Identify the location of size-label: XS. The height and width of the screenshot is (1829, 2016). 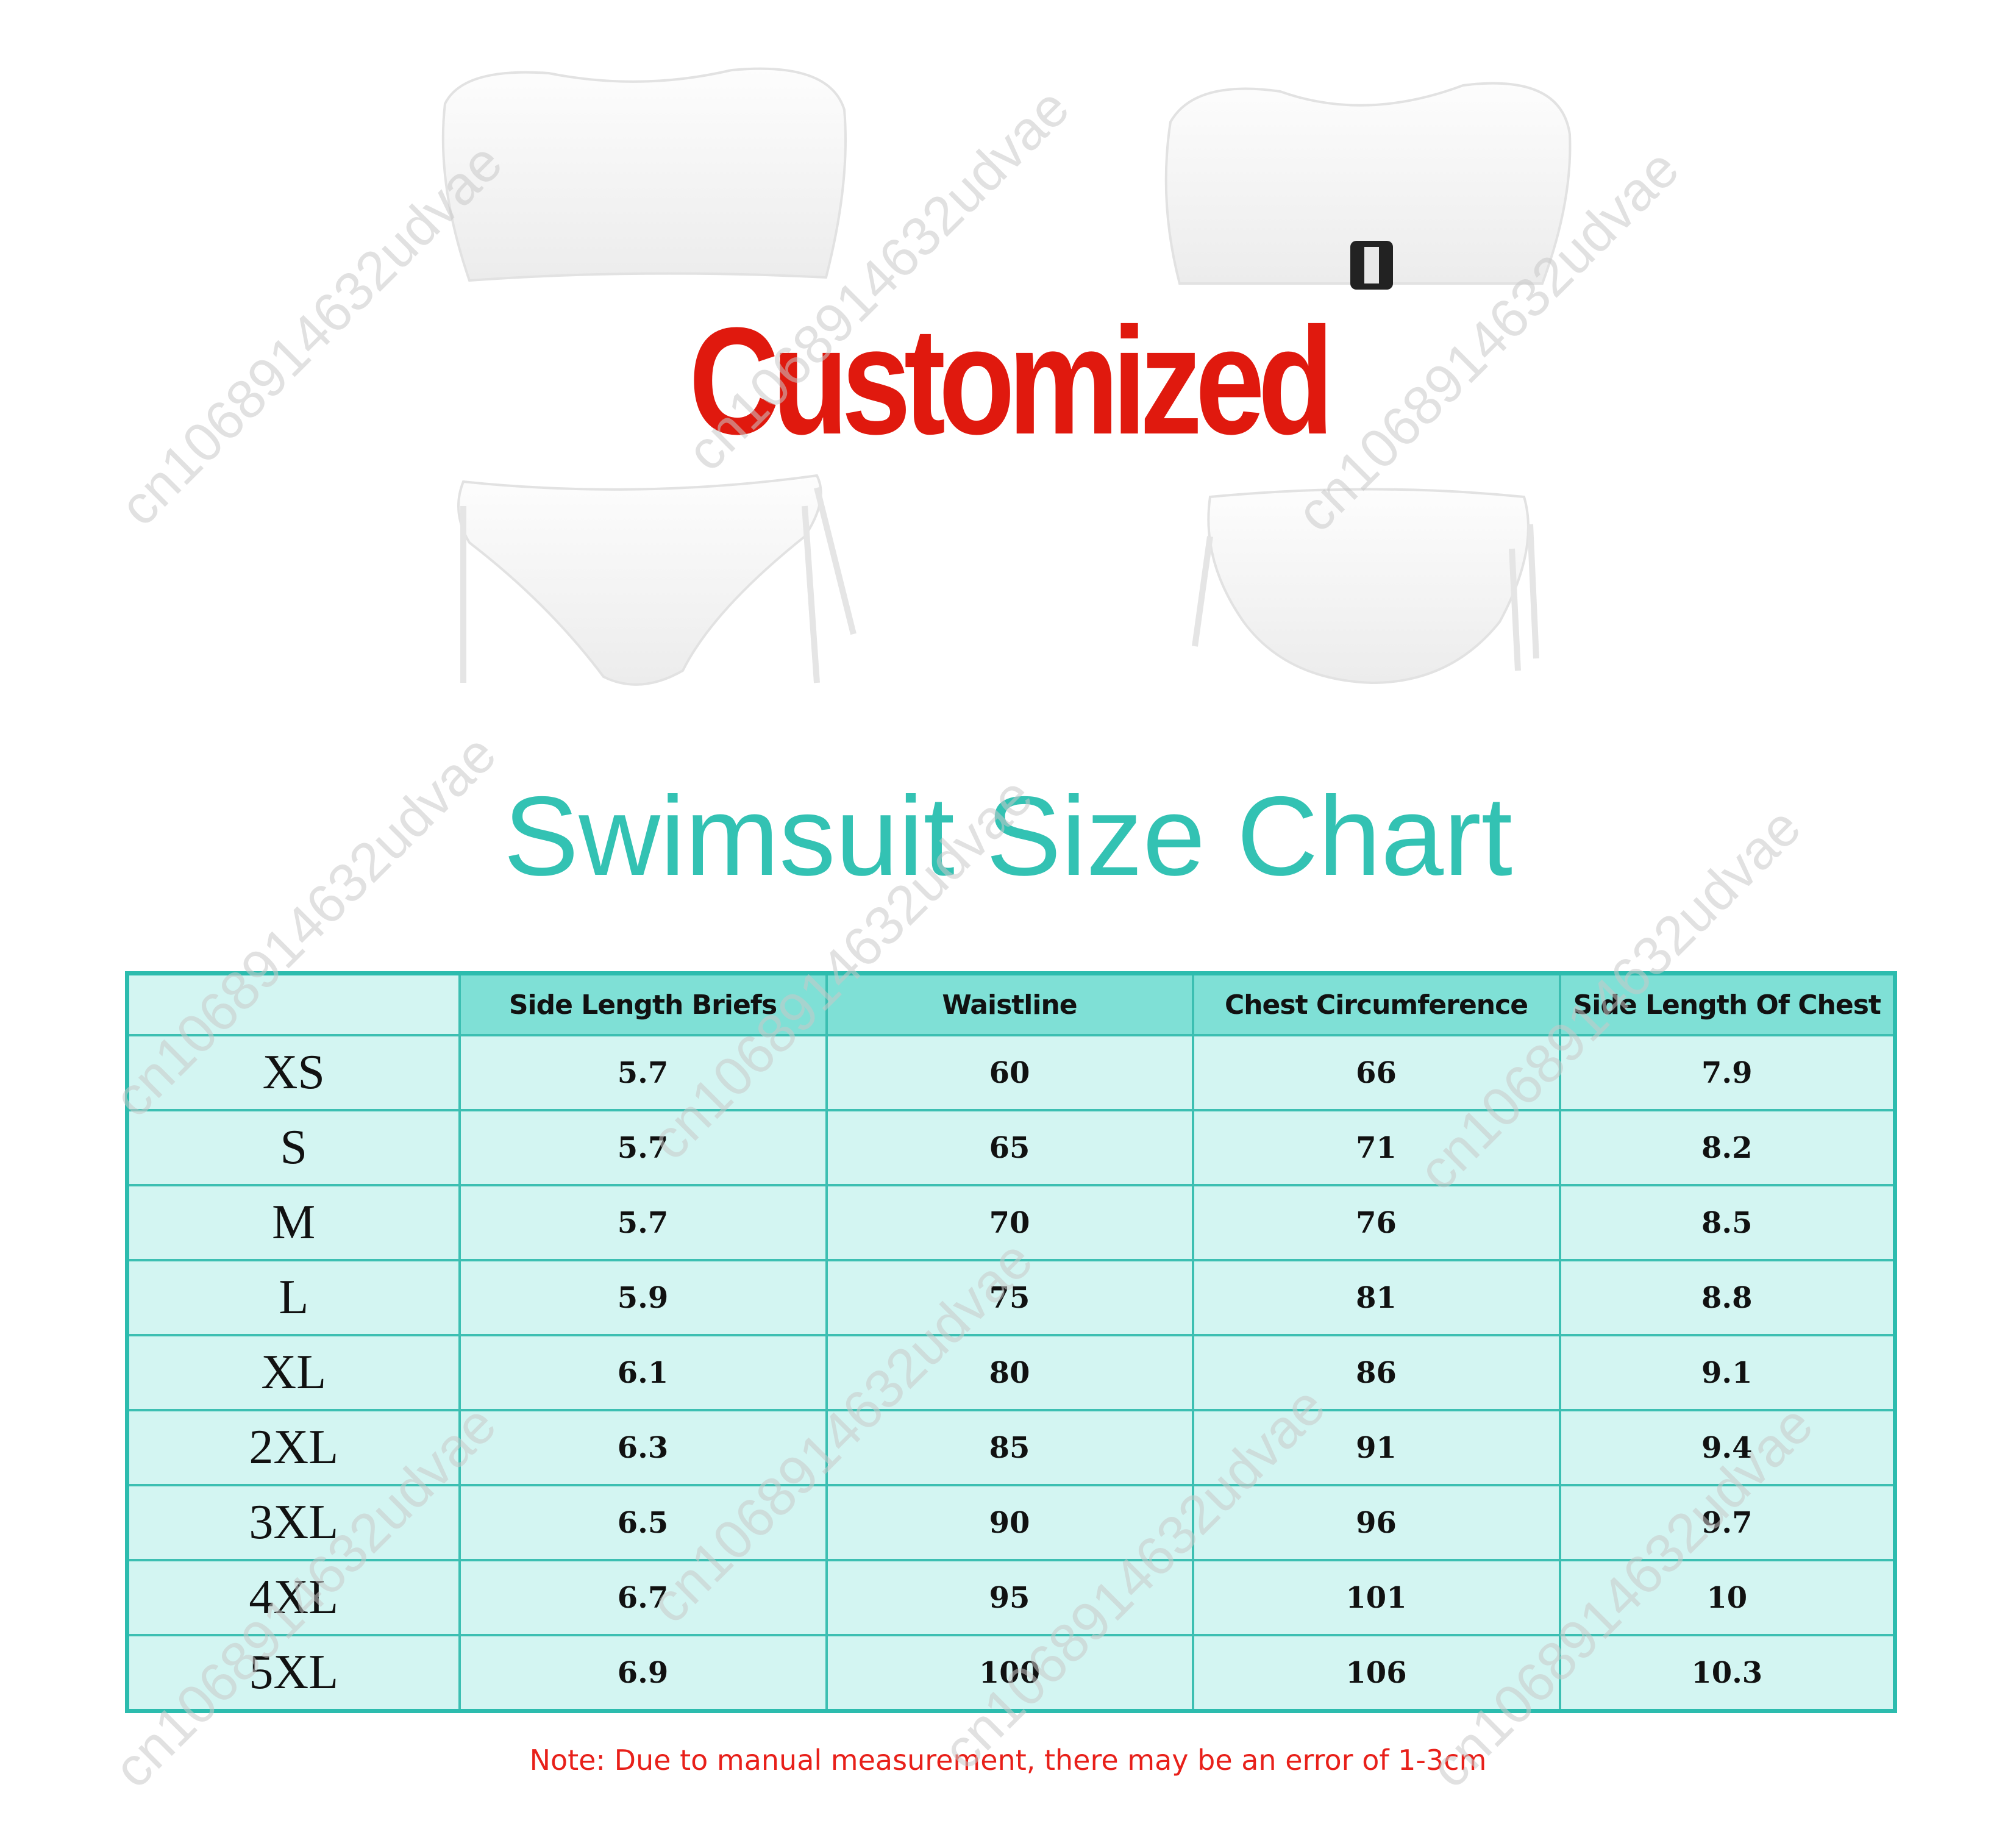
(293, 1073).